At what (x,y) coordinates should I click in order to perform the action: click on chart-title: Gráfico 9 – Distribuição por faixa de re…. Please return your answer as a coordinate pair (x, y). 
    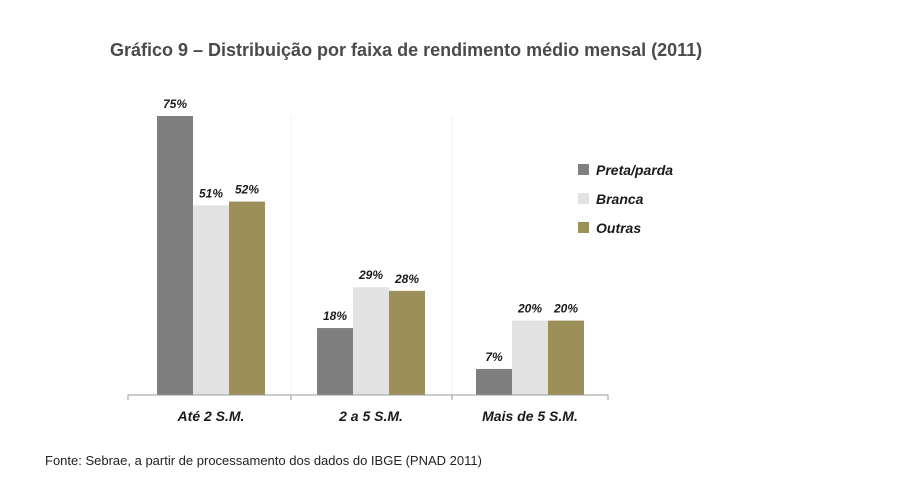
    Looking at the image, I should click on (406, 50).